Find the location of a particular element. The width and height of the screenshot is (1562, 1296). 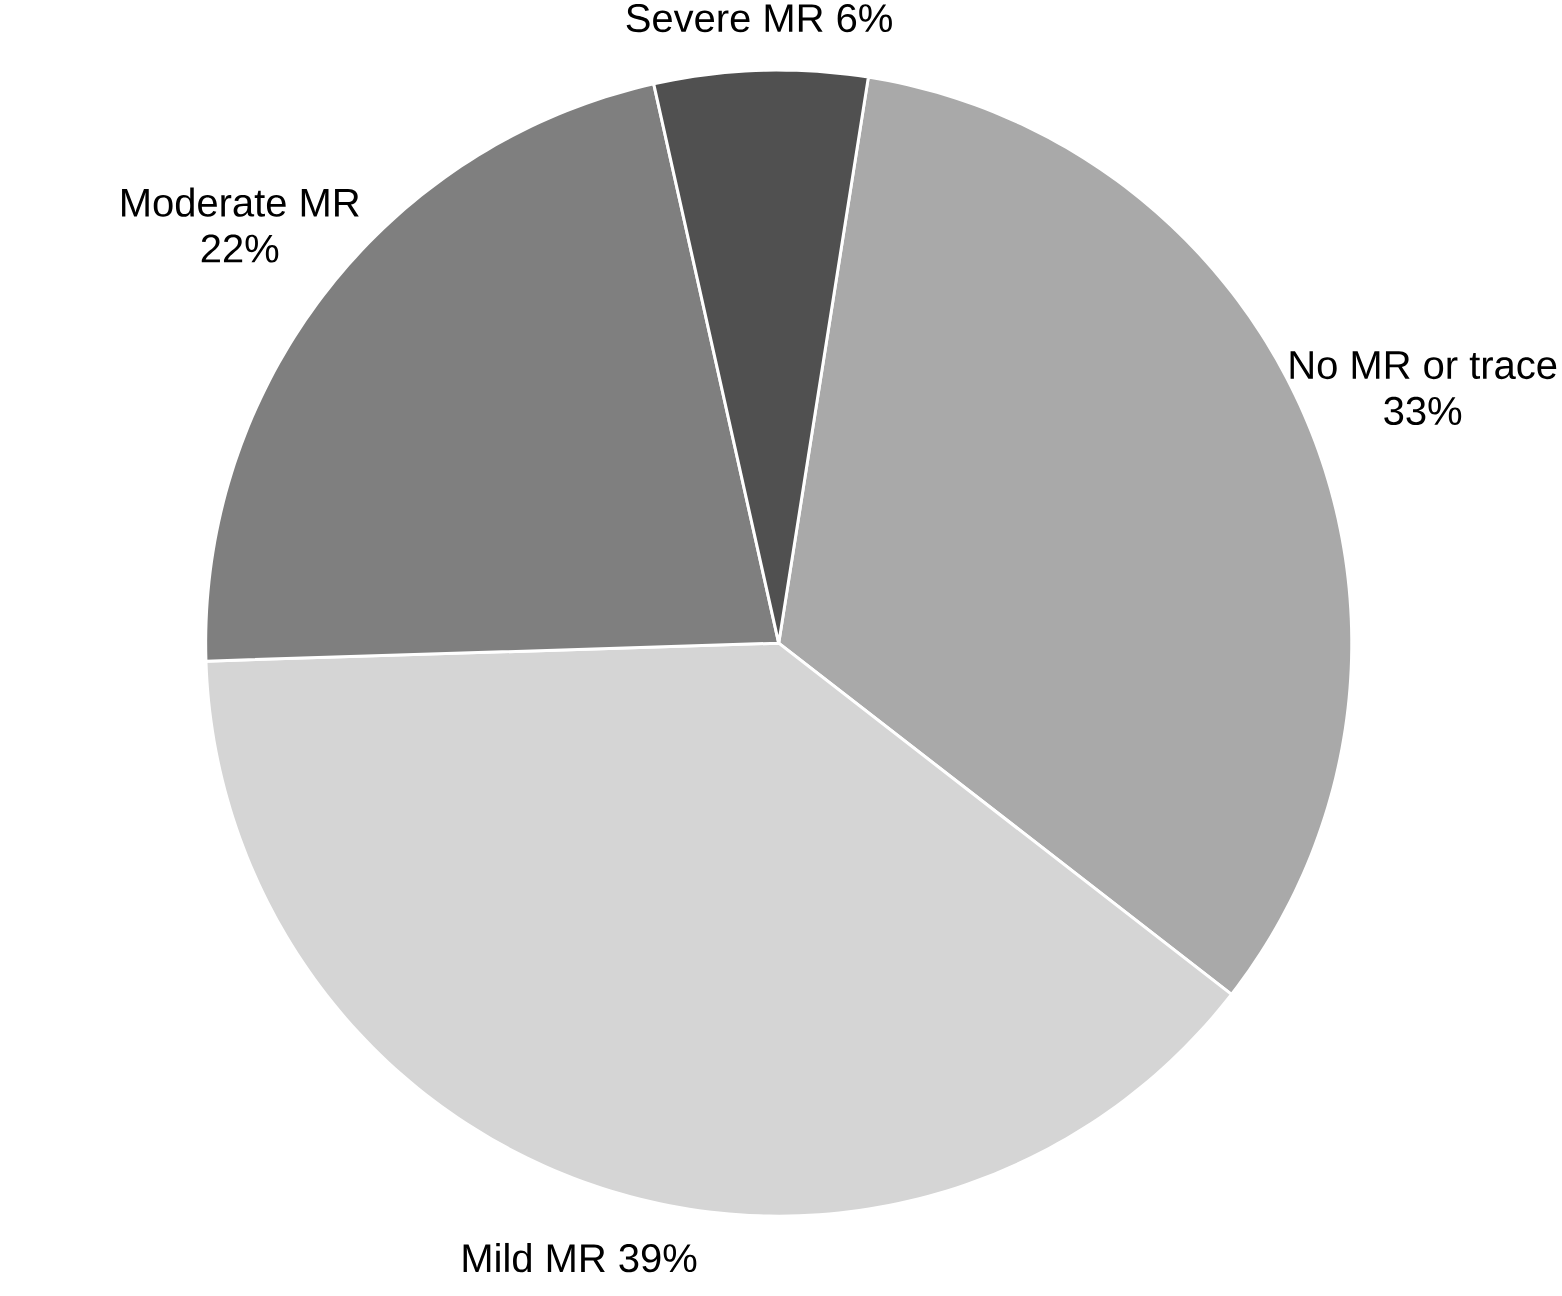

slice-label: Moderate MR is located at coordinates (240, 202).